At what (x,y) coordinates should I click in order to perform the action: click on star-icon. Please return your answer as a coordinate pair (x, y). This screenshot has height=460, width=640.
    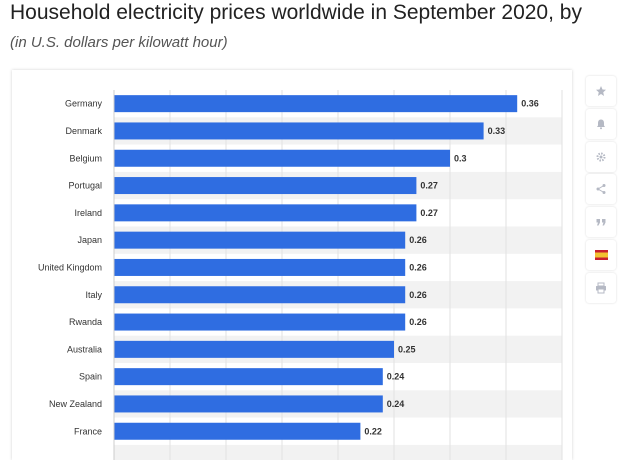
    Looking at the image, I should click on (601, 91).